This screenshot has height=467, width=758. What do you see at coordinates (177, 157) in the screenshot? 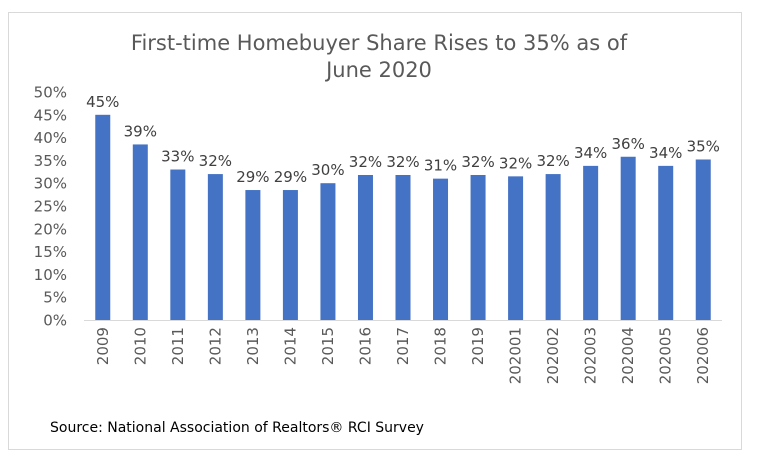
I see `data-label: 33%` at bounding box center [177, 157].